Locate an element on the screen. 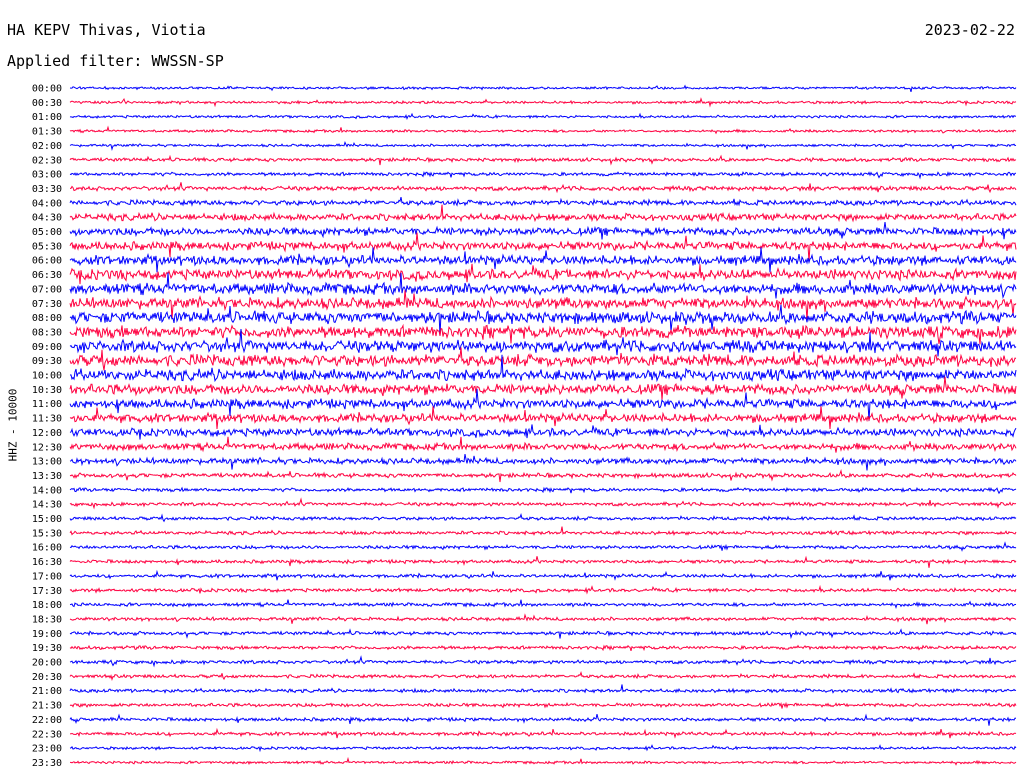 This screenshot has width=1024, height=780. time-tick-label: 18:00 is located at coordinates (47, 605).